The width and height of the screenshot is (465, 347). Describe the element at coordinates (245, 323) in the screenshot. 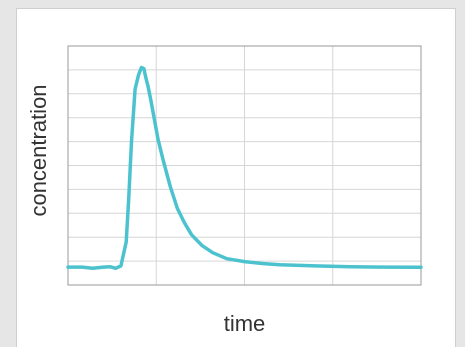

I see `x-axis-label: time` at that location.